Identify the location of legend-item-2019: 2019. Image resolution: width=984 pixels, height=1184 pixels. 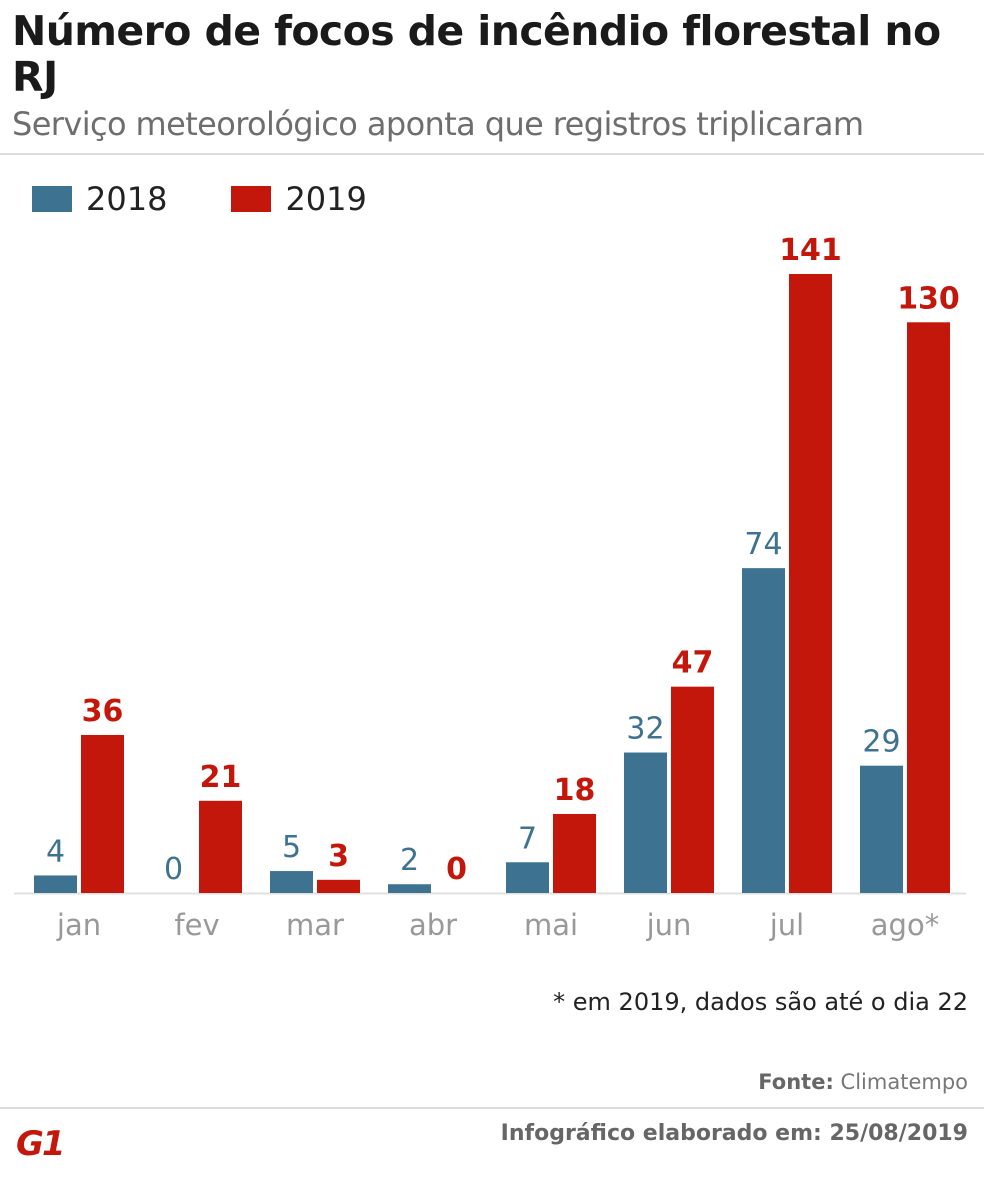
(299, 199).